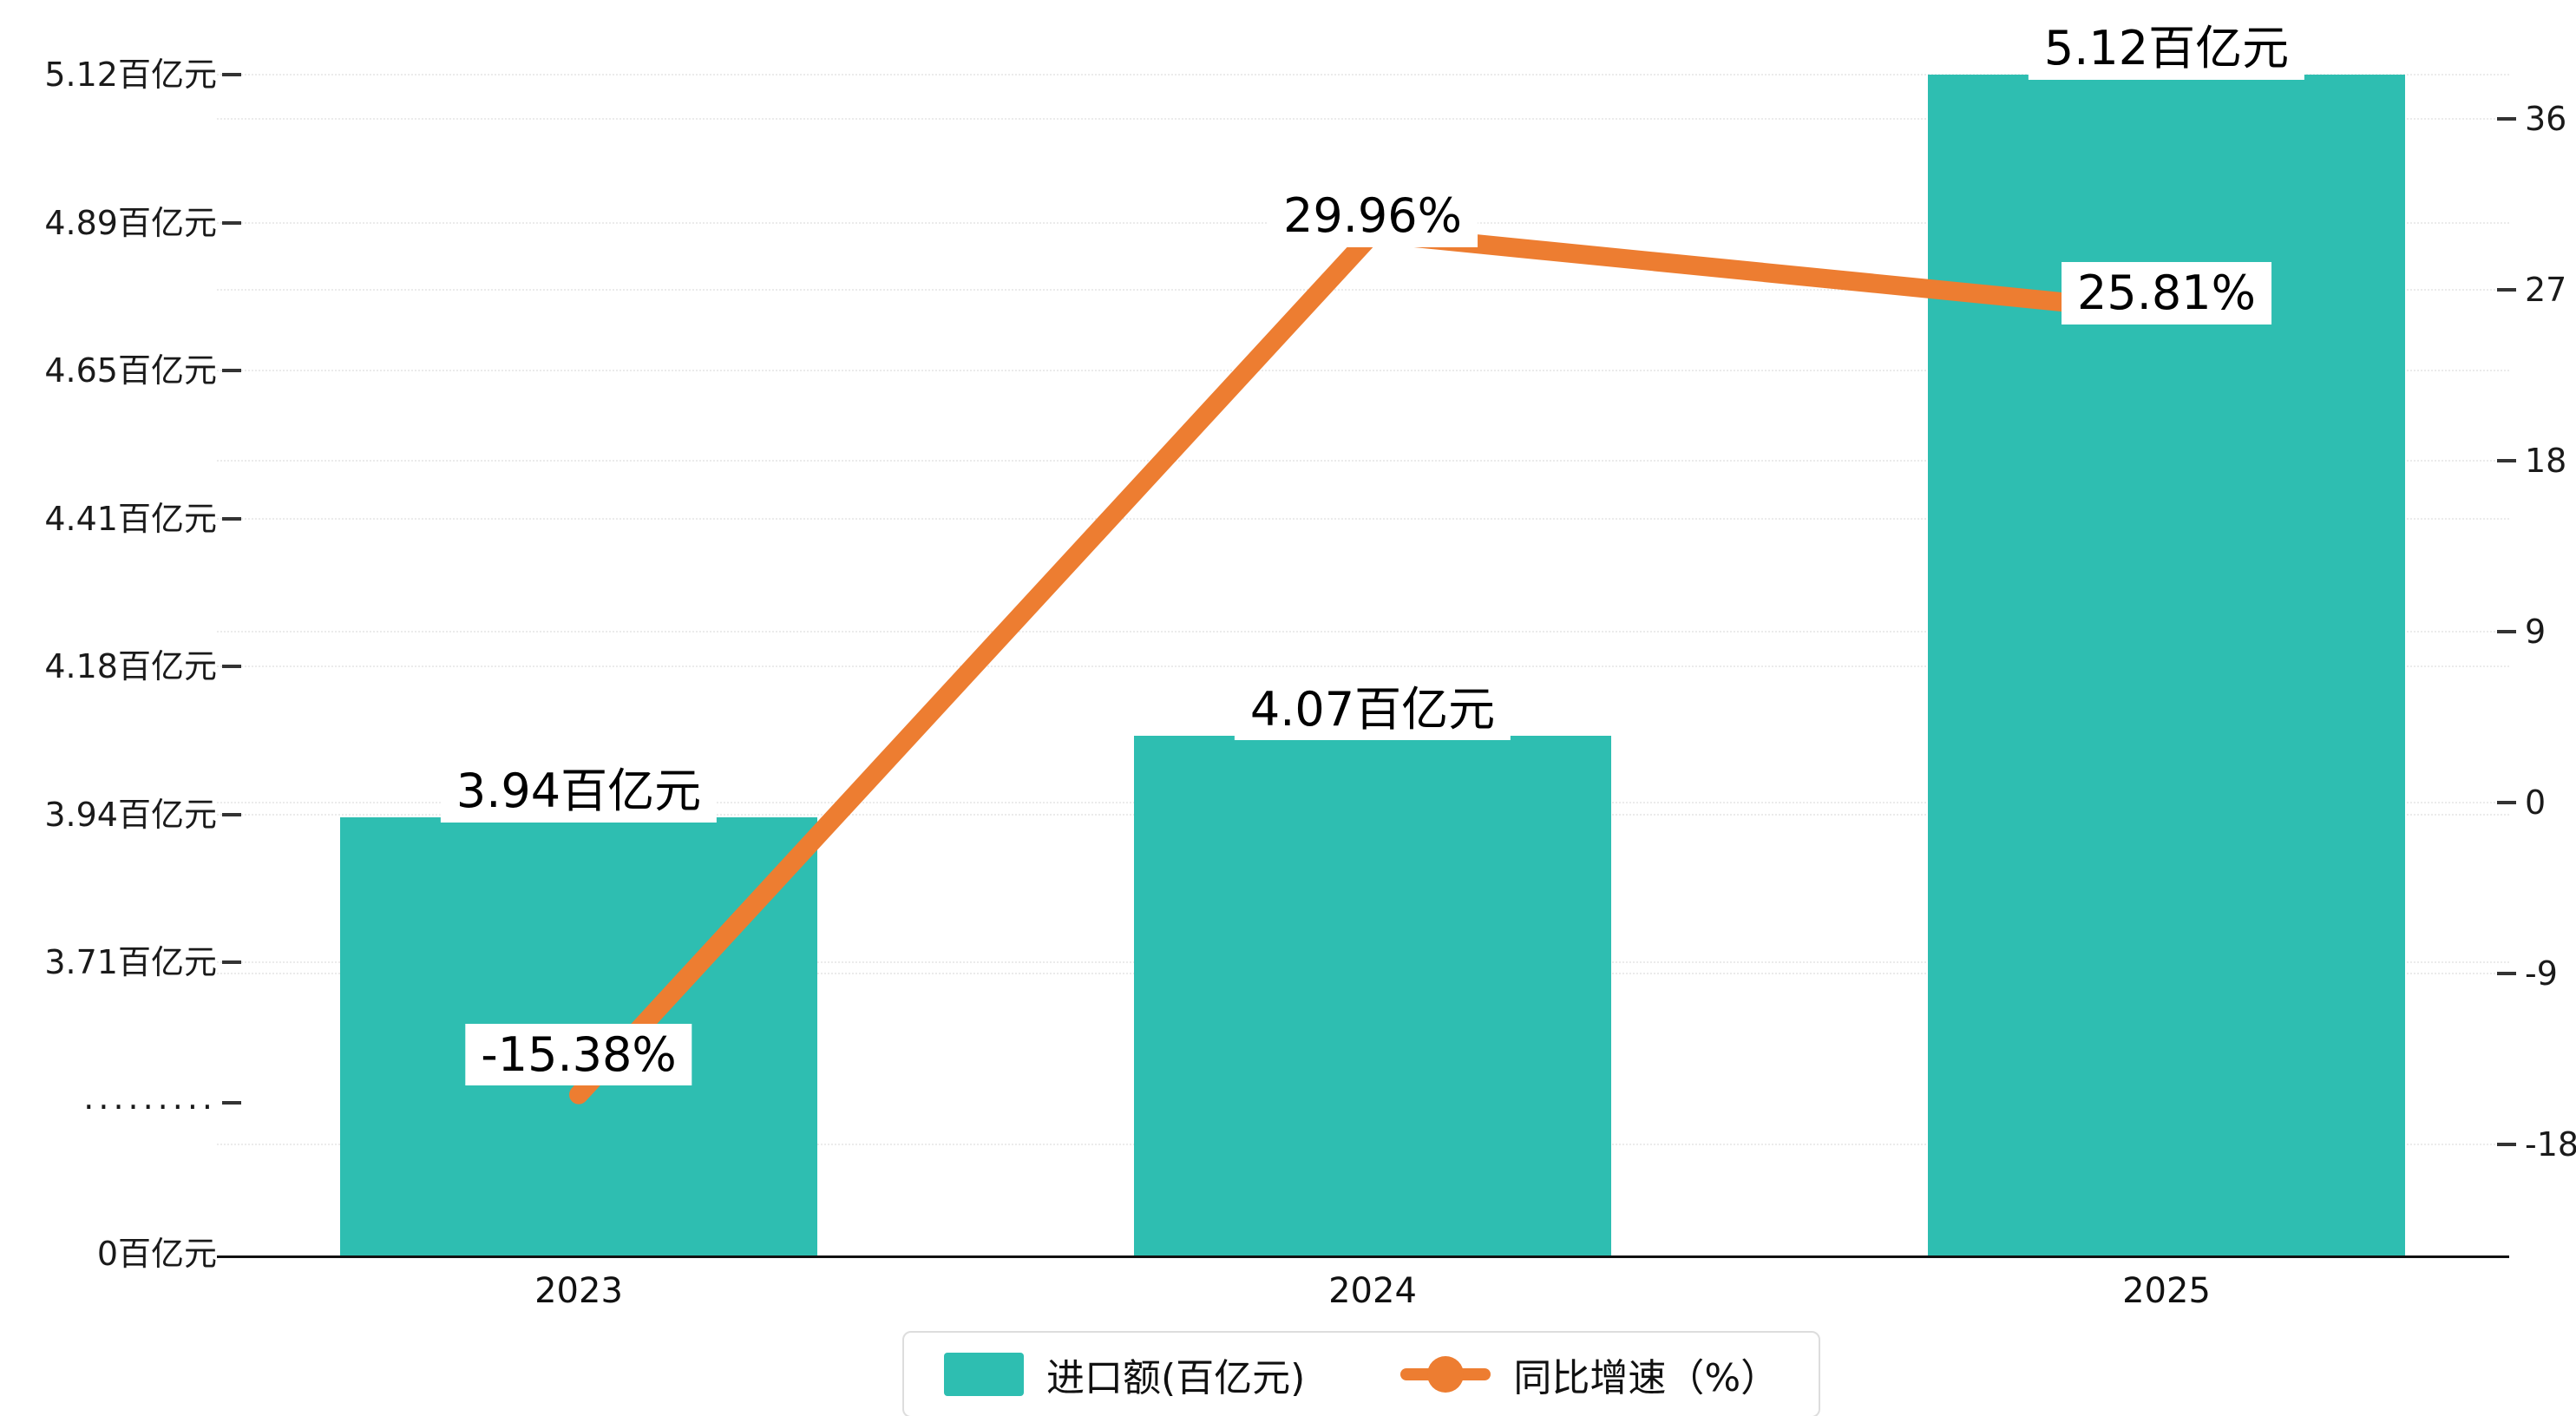 The image size is (2576, 1416). What do you see at coordinates (2166, 293) in the screenshot?
I see `growth-value-label-2025: 25.81%` at bounding box center [2166, 293].